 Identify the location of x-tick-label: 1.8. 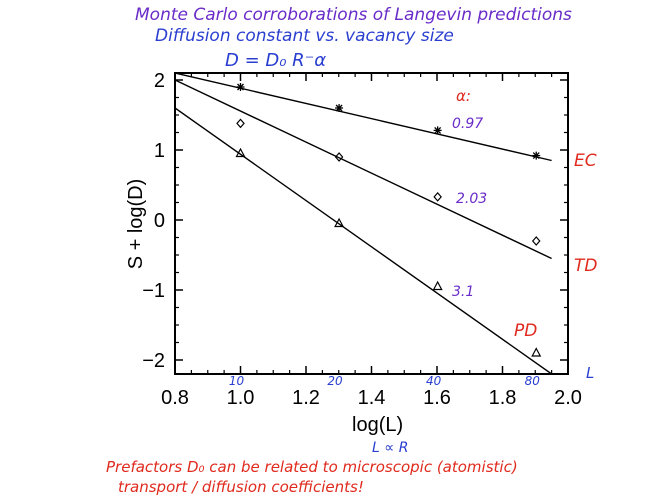
(503, 398).